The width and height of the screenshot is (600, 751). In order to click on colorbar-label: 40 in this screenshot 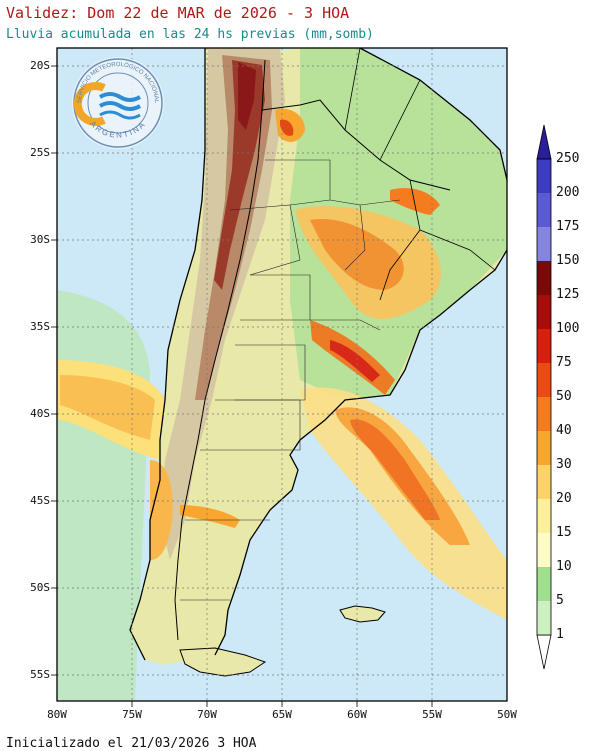, I will do `click(564, 430)`.